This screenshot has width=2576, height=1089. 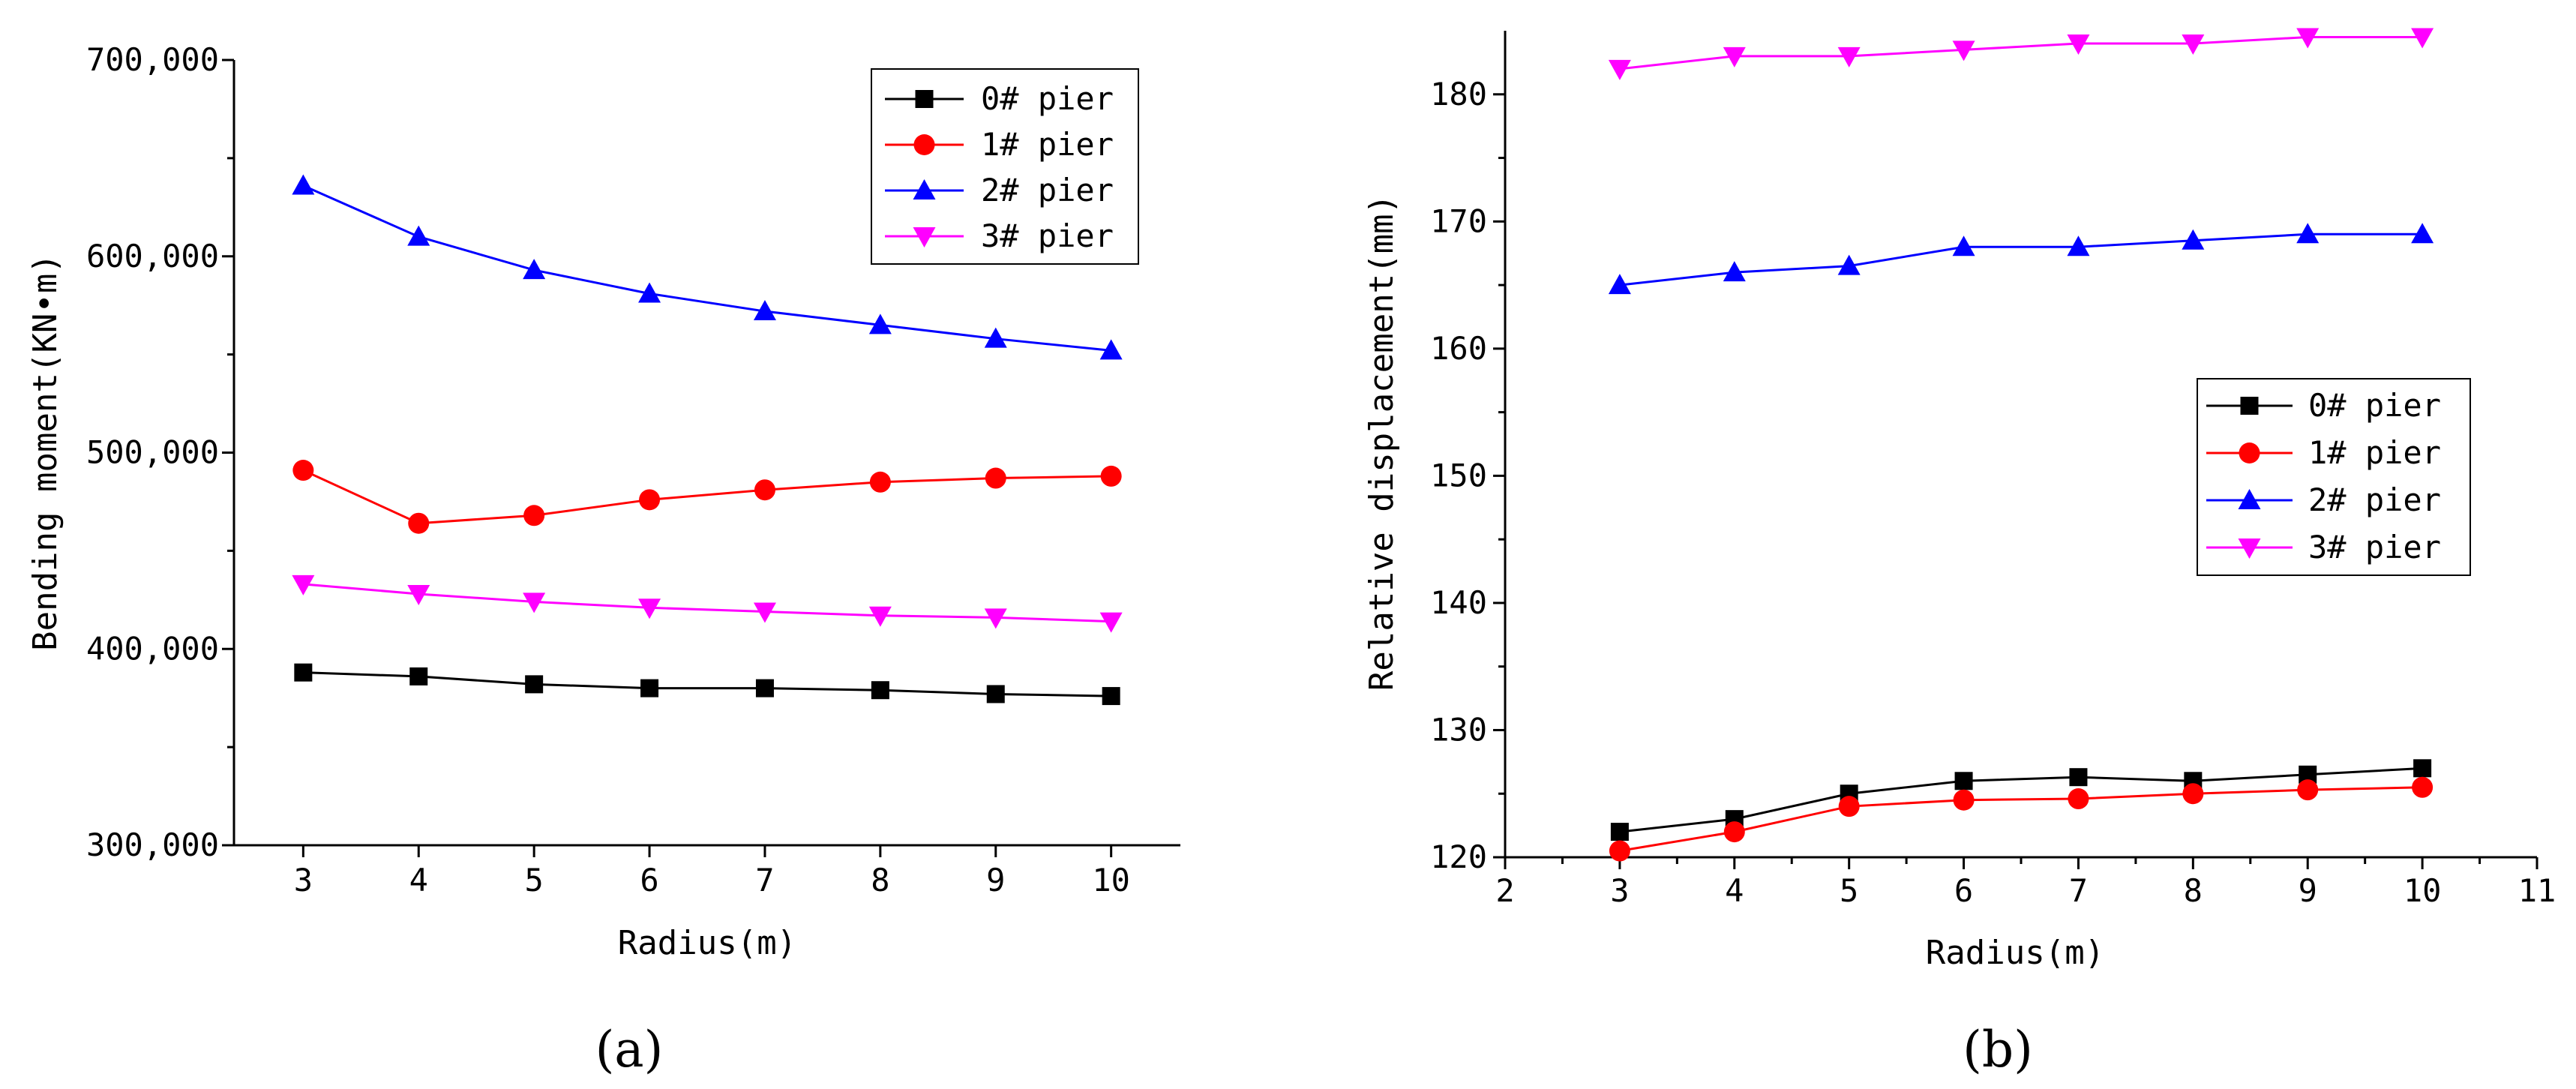 What do you see at coordinates (45, 452) in the screenshot?
I see `panel-a-y-axis-title: Bending moment(KN•m)` at bounding box center [45, 452].